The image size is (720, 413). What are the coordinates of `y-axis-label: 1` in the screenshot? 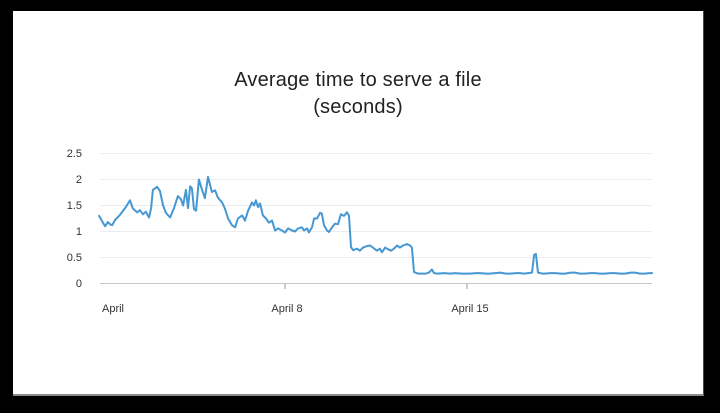 It's located at (78, 231).